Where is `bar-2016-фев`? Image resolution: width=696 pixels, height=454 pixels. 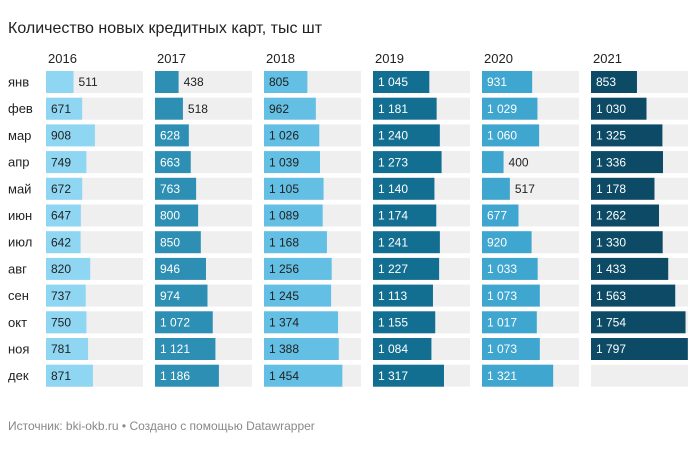
bar-2016-фев is located at coordinates (64, 108).